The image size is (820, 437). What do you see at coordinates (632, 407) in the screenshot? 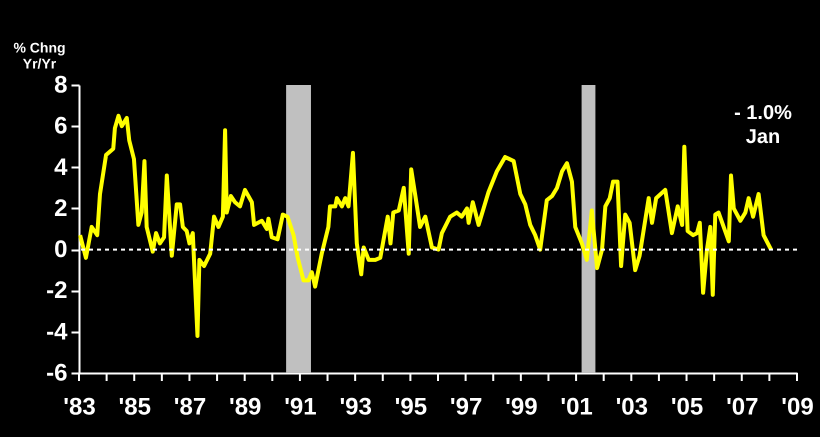
I see `x-tick-label: '03` at bounding box center [632, 407].